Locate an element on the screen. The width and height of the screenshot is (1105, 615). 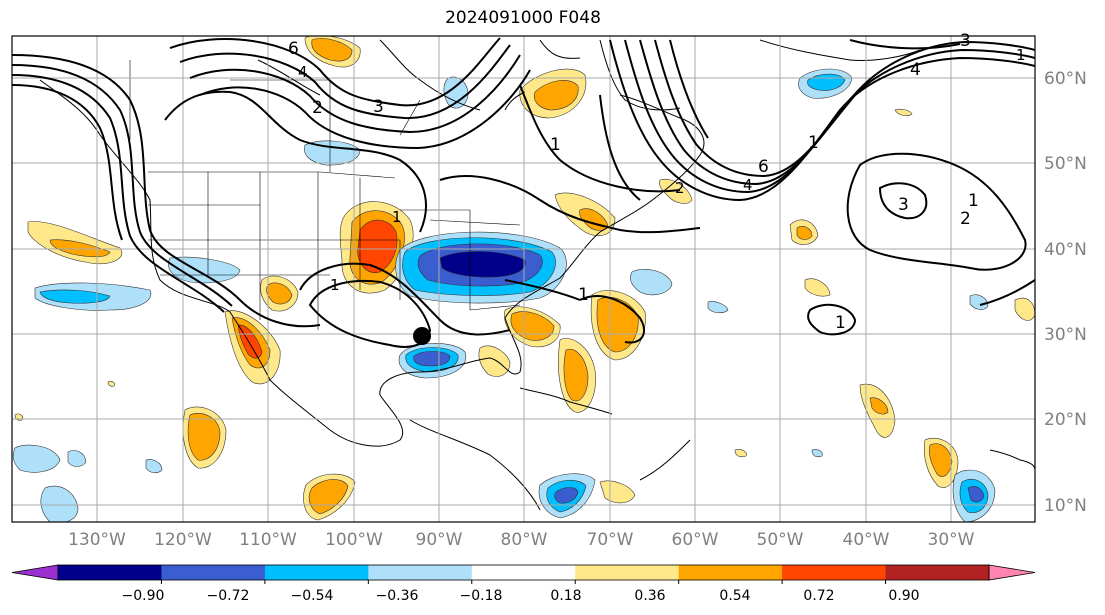
colorbar-tick-label: 0.18 is located at coordinates (565, 596).